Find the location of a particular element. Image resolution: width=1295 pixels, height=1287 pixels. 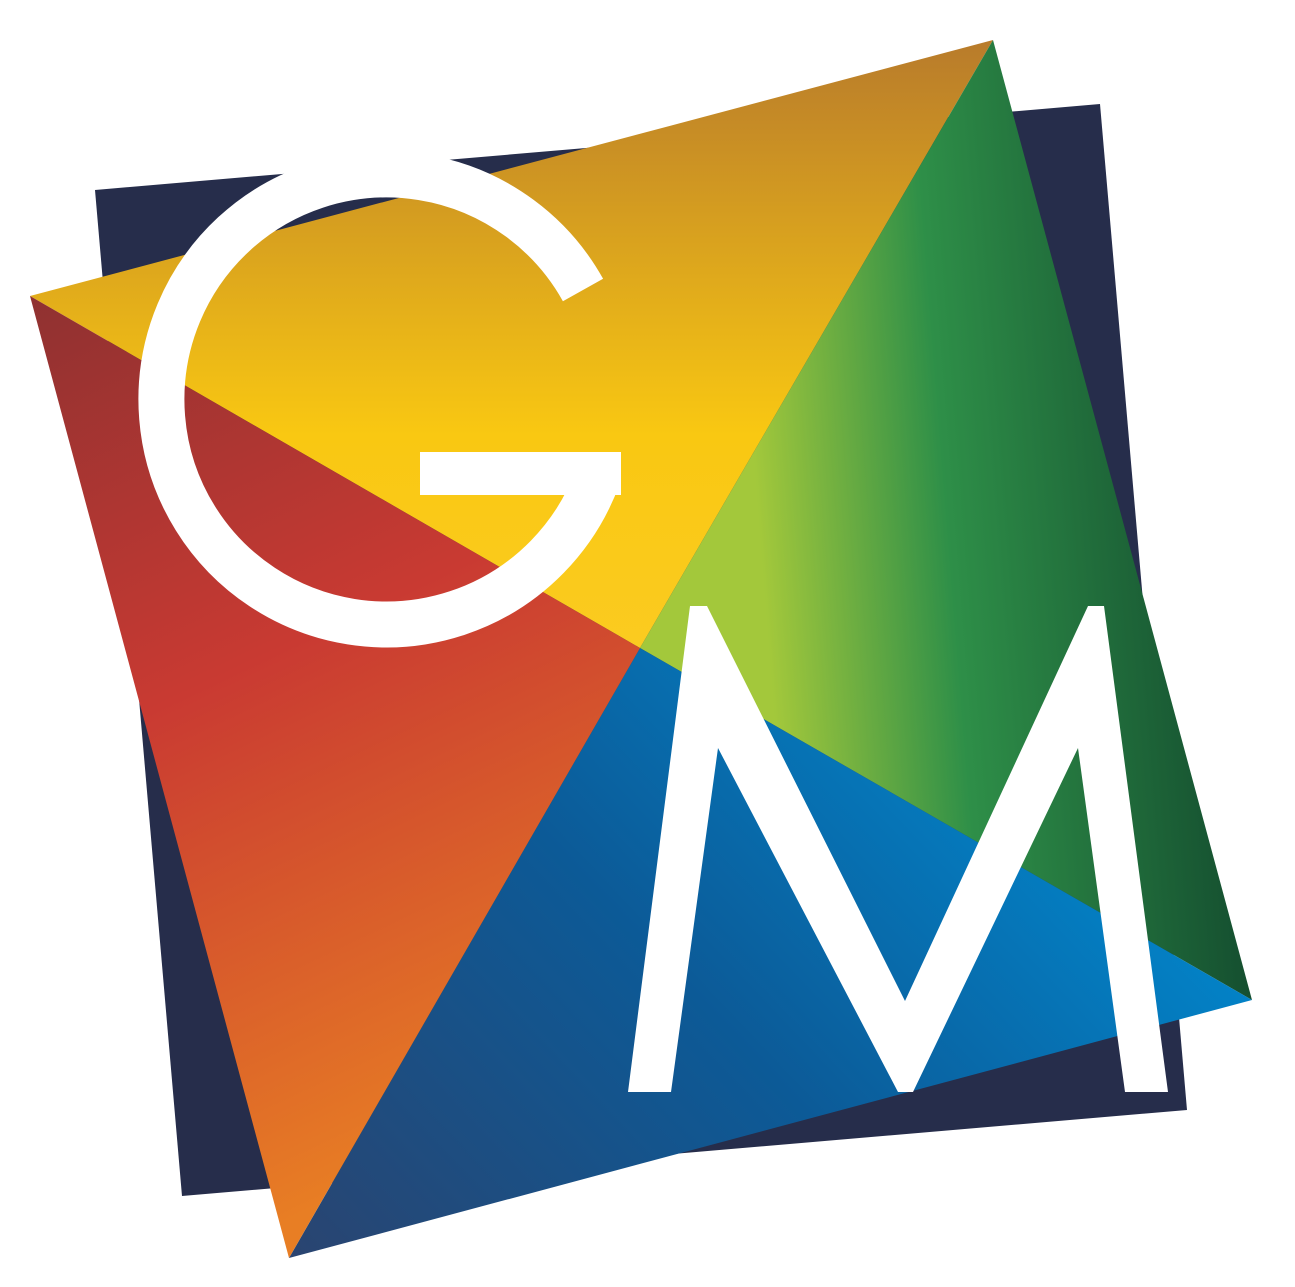

letter-g-bar is located at coordinates (520, 473).